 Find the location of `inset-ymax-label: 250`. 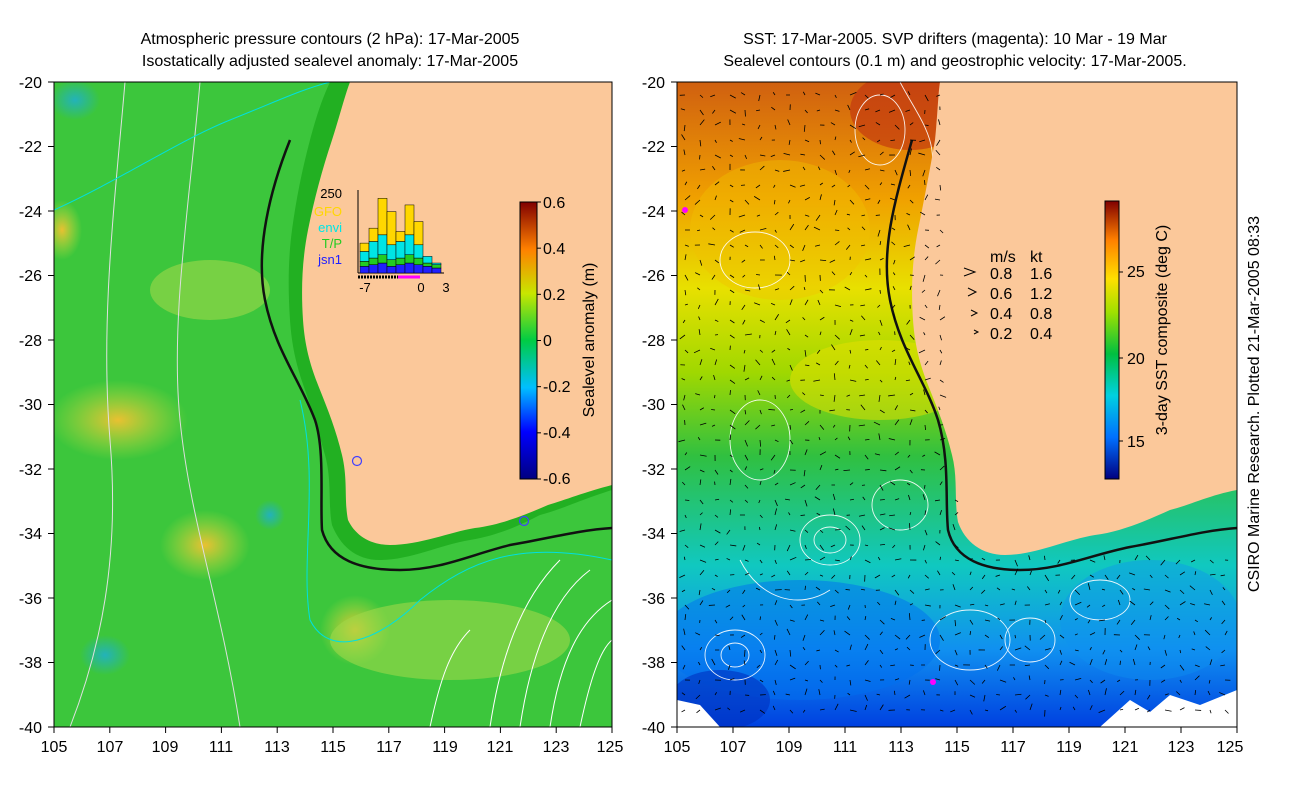

inset-ymax-label: 250 is located at coordinates (331, 193).